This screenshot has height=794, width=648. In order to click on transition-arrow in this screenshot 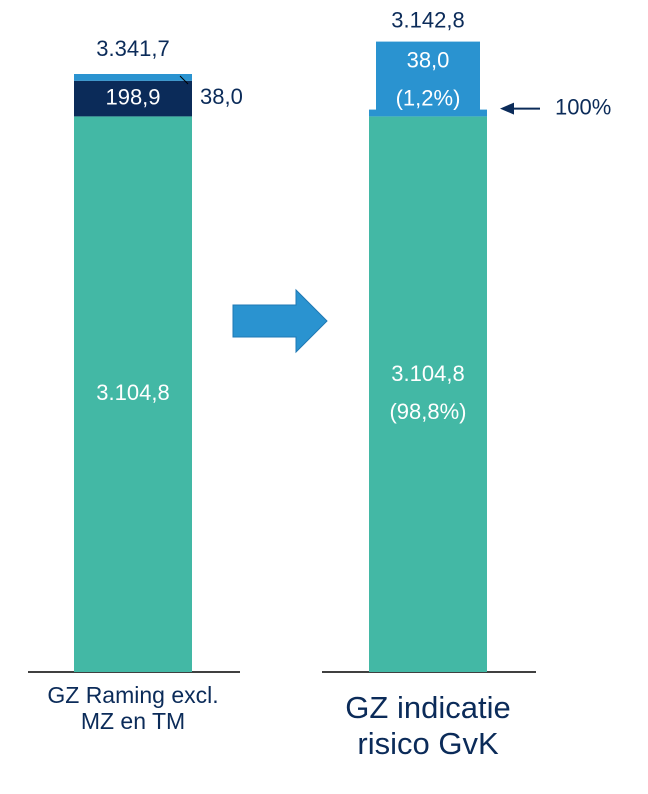, I will do `click(280, 321)`.